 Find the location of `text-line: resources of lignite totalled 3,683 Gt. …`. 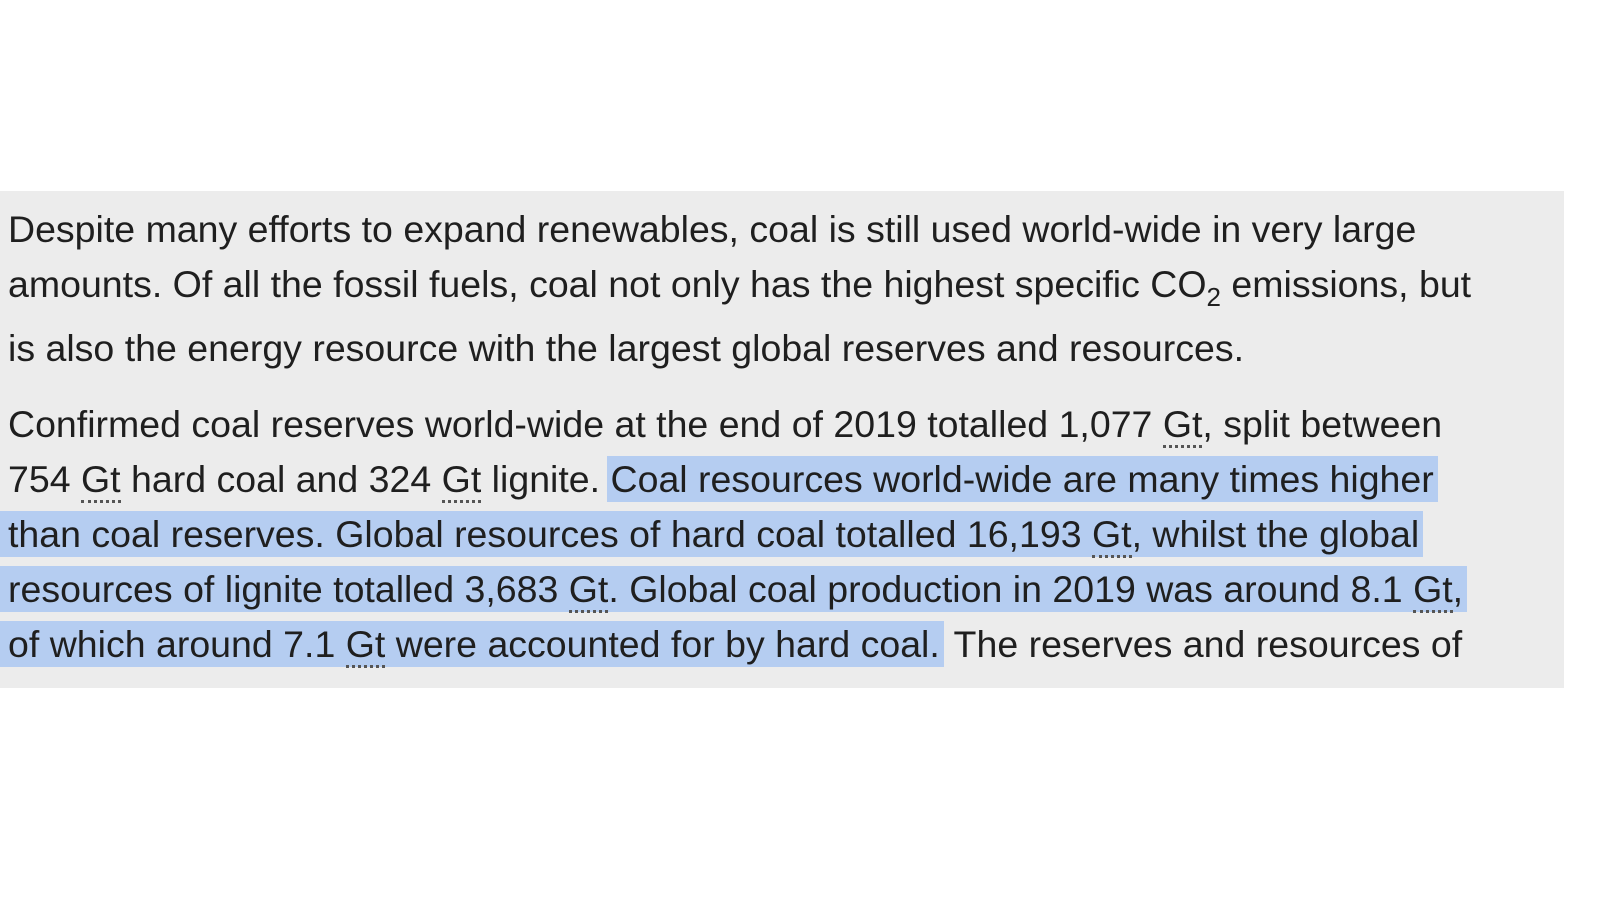

text-line: resources of lignite totalled 3,683 Gt. … is located at coordinates (782, 589).